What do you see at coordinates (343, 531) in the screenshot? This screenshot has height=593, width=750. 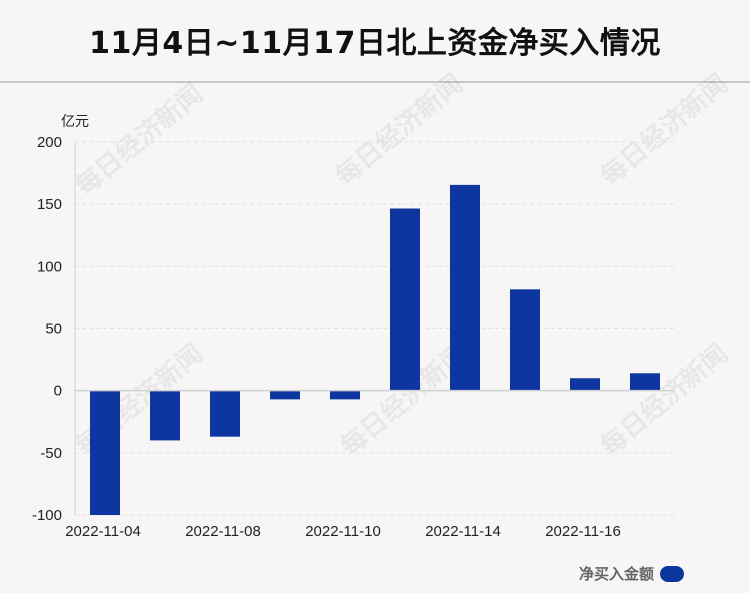 I see `x-tick-label: 2022-11-10` at bounding box center [343, 531].